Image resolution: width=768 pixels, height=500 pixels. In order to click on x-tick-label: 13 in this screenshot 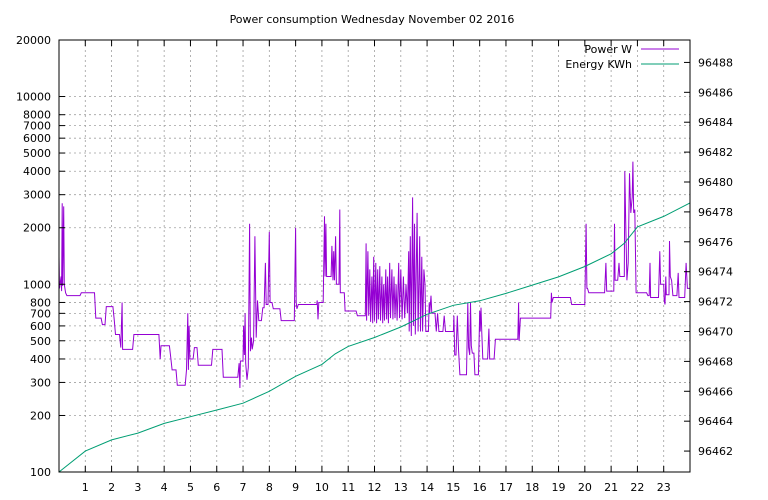, I will do `click(401, 487)`.